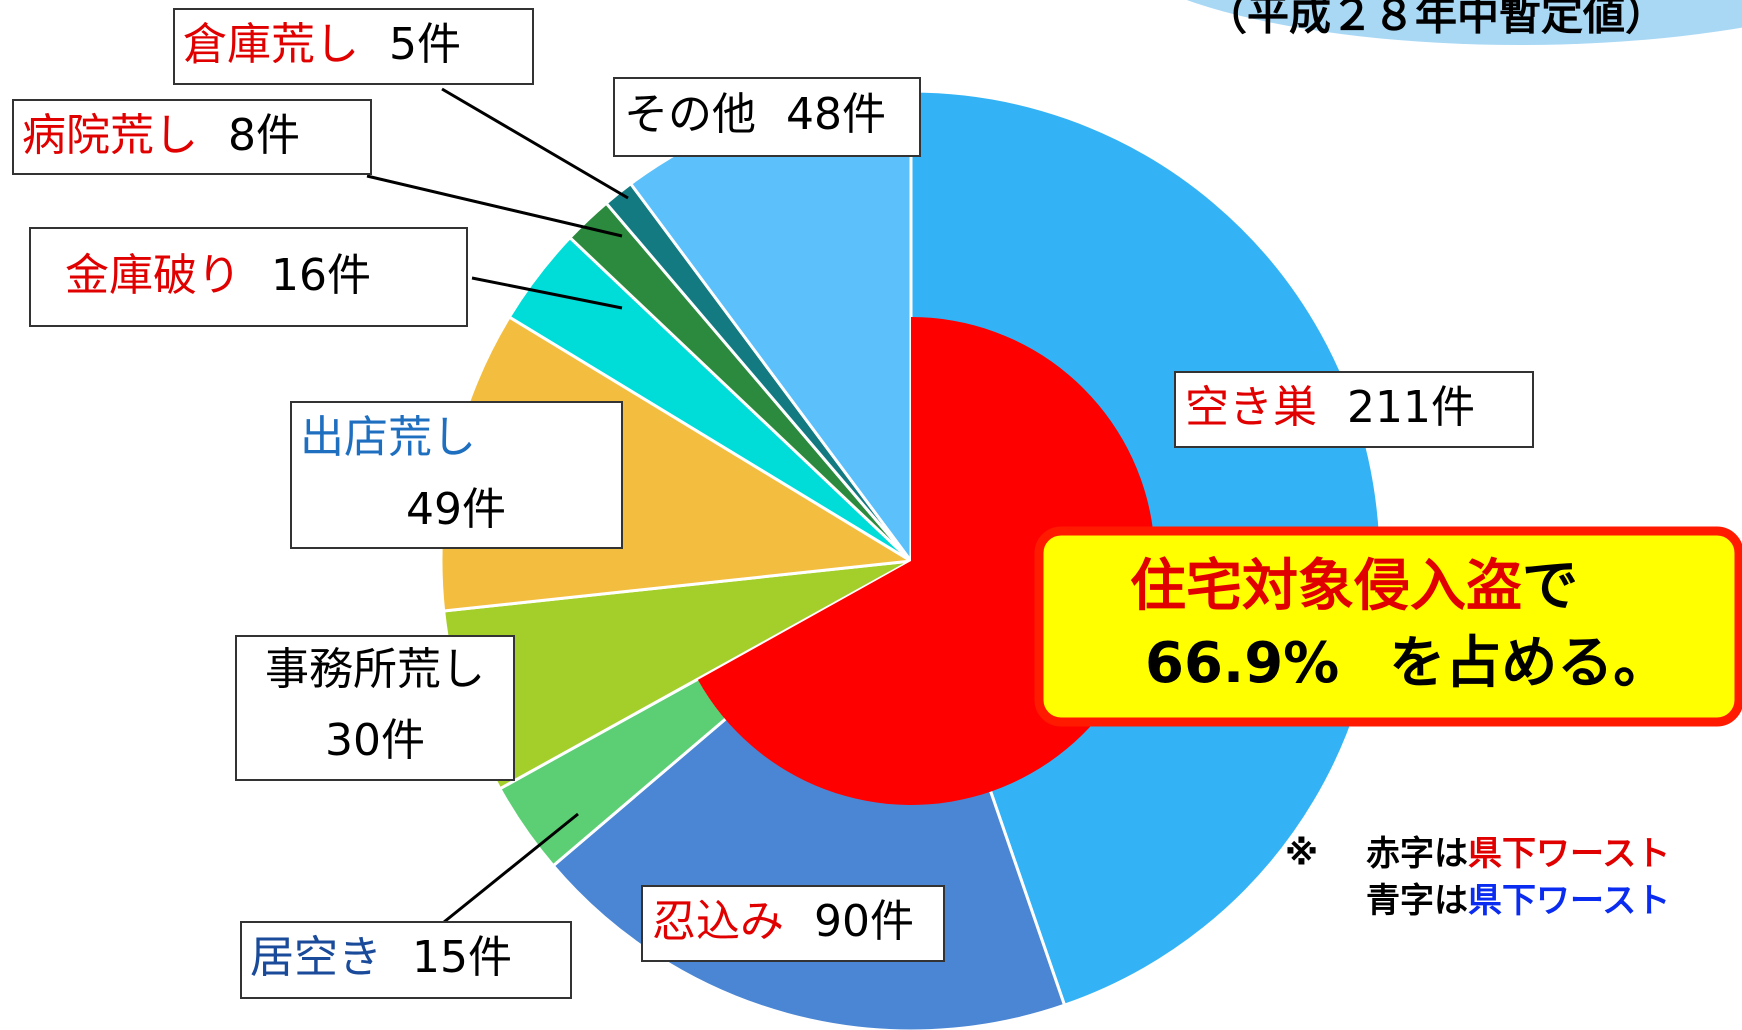 This screenshot has width=1742, height=1030. Describe the element at coordinates (110, 135) in the screenshot. I see `category-label: 病院荒し` at that location.